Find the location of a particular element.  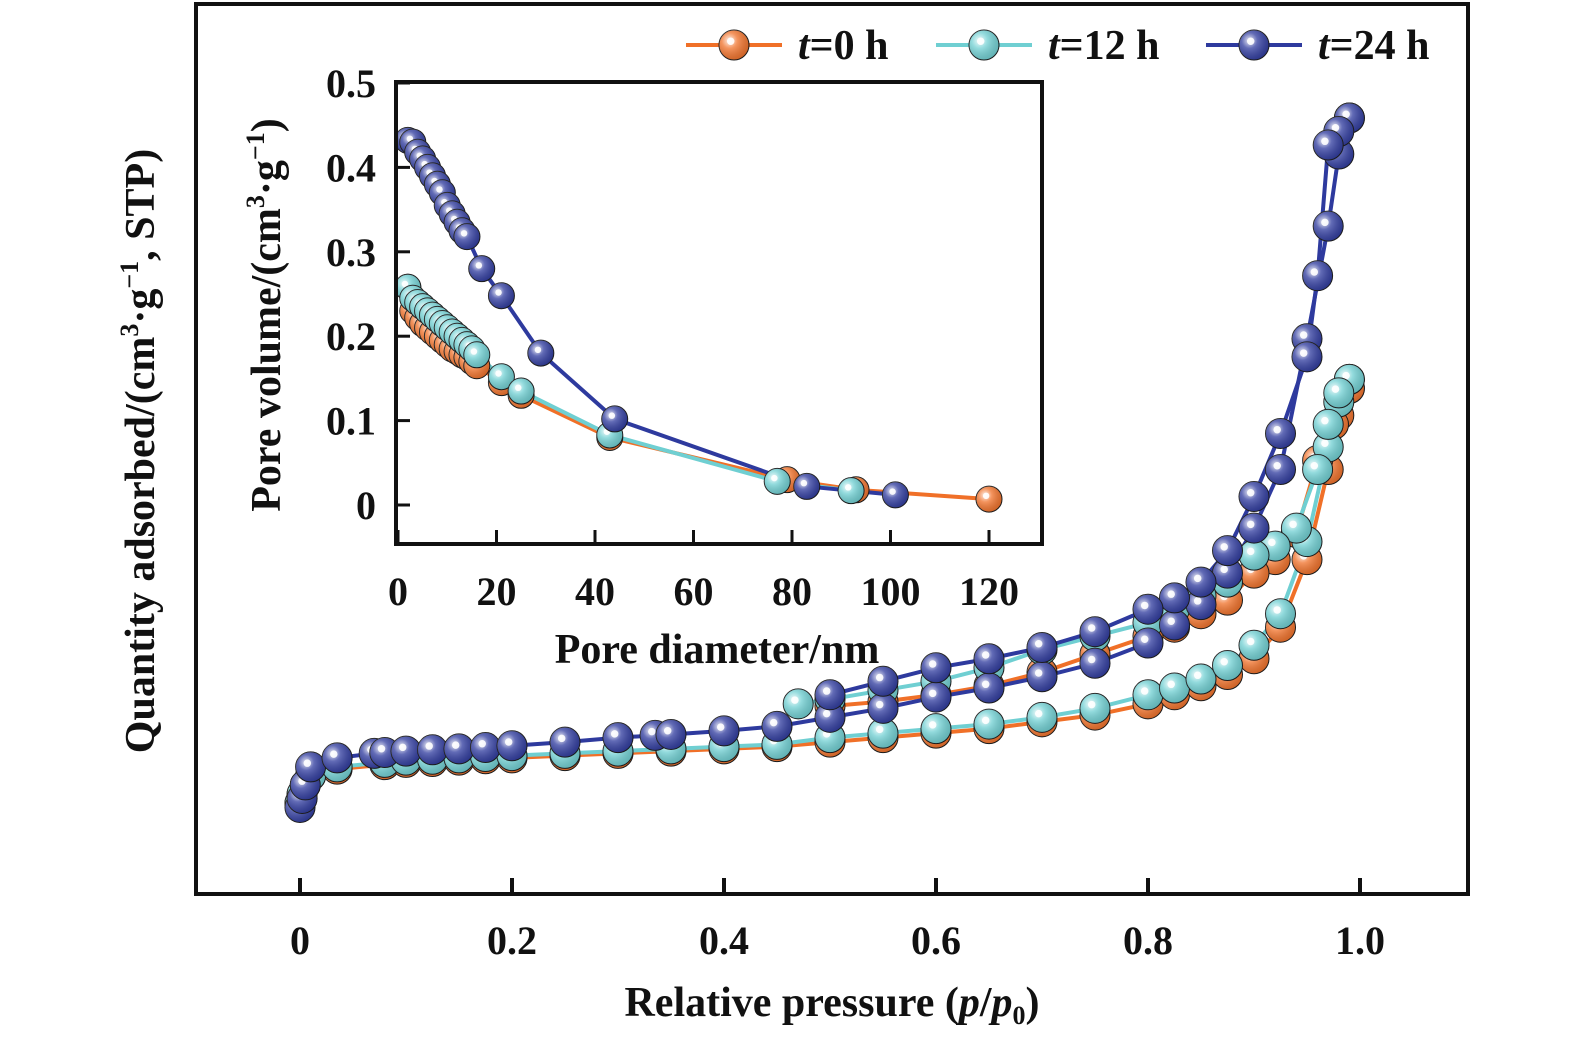

inset-x-axis: 0 20 40 60 80 100 120 is located at coordinates (703, 572).